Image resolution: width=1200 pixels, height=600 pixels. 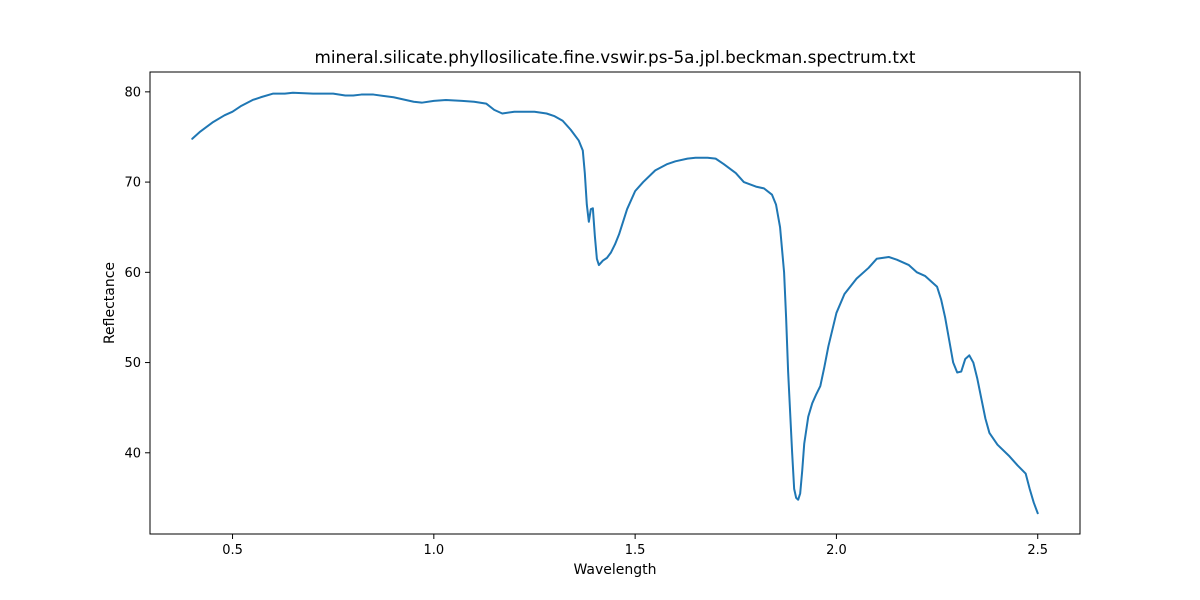 What do you see at coordinates (614, 570) in the screenshot?
I see `x-axis-label: Wavelength` at bounding box center [614, 570].